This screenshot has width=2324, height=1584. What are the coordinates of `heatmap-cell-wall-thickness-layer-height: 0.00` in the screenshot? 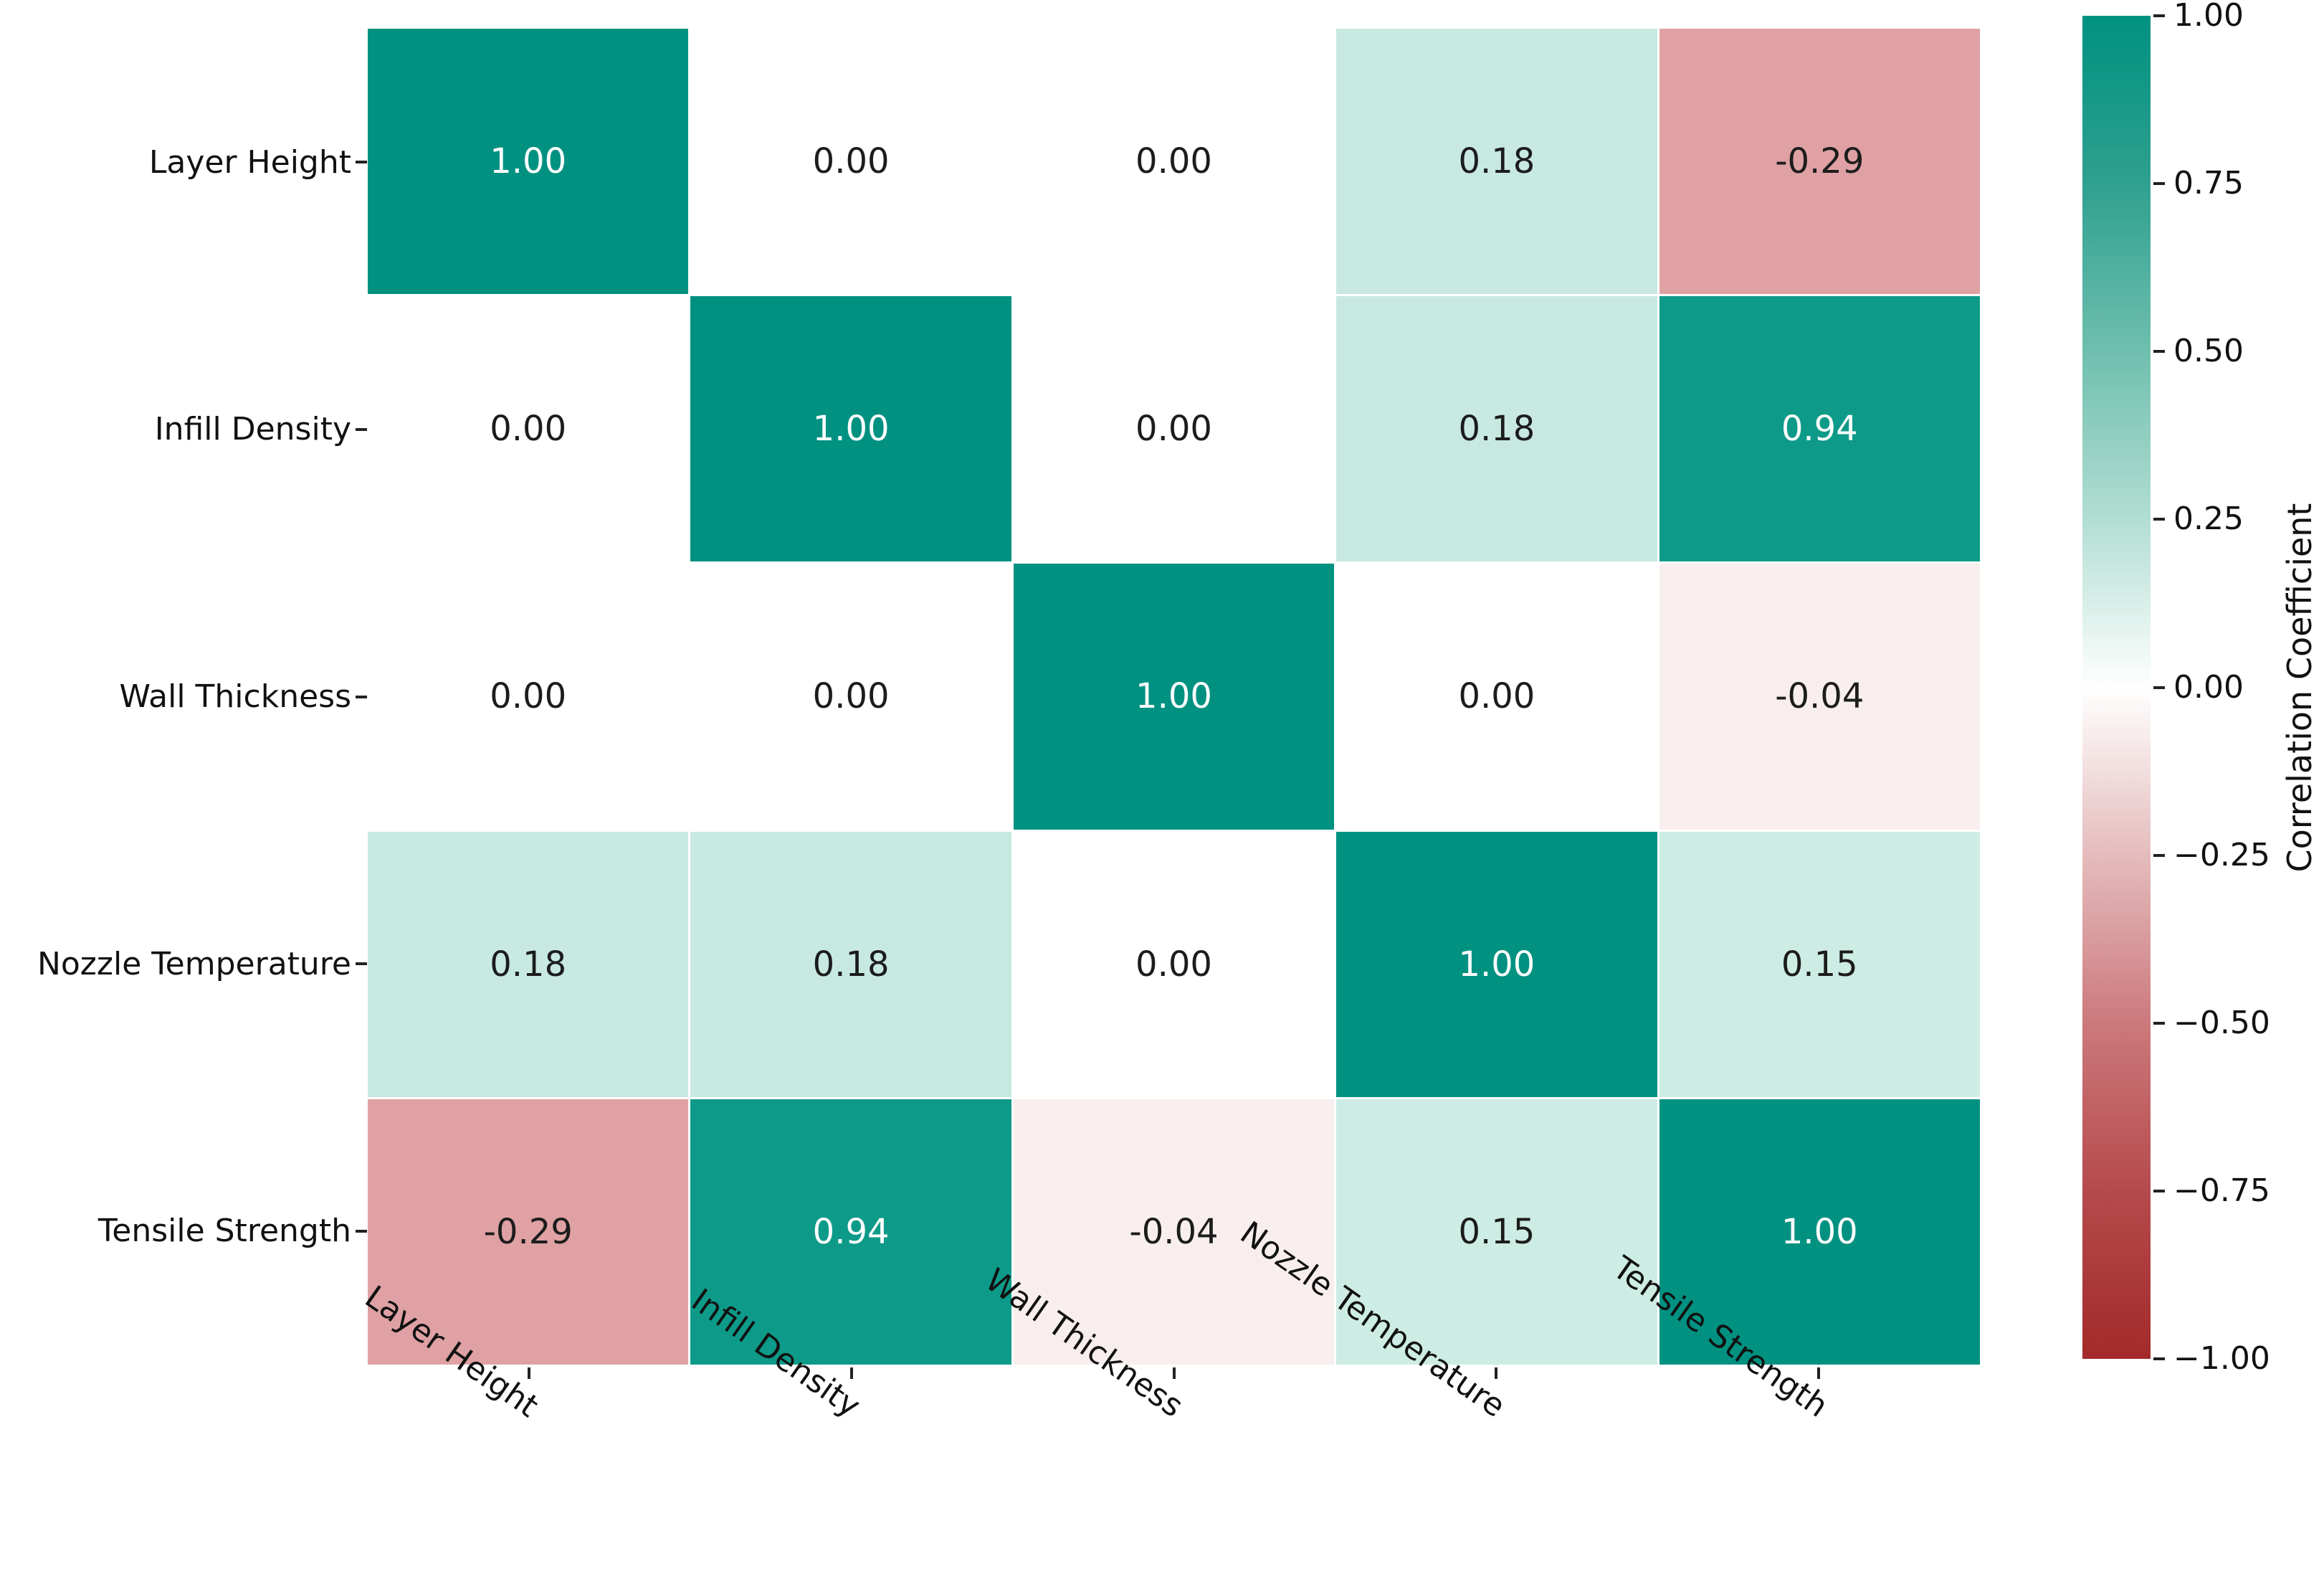 It's located at (528, 697).